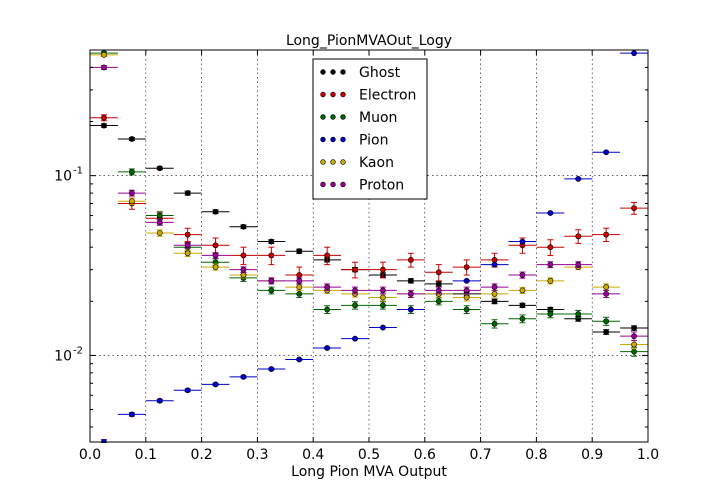 The width and height of the screenshot is (720, 504). I want to click on x-tick-label: 0.2, so click(201, 455).